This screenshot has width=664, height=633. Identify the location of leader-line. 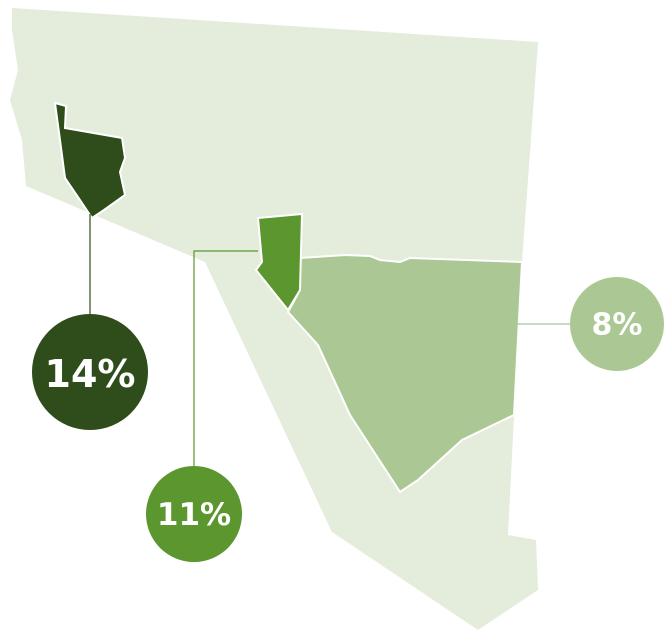
(225, 358).